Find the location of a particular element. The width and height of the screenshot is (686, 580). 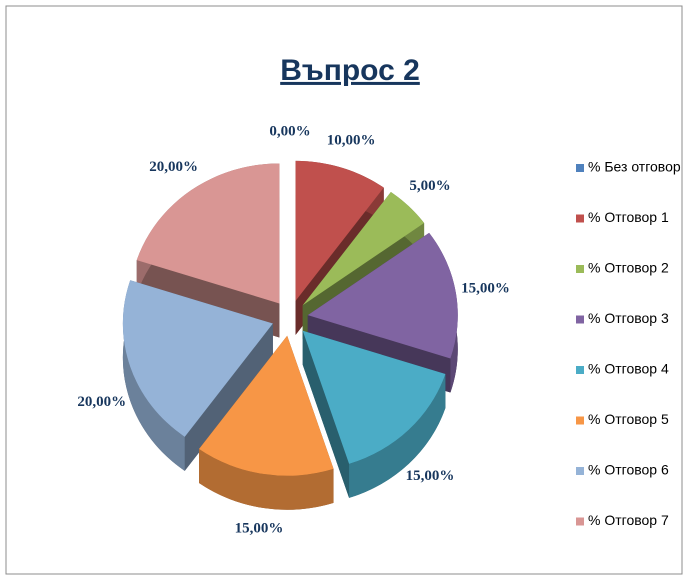

legend-label: % Отговор 2 is located at coordinates (628, 268).